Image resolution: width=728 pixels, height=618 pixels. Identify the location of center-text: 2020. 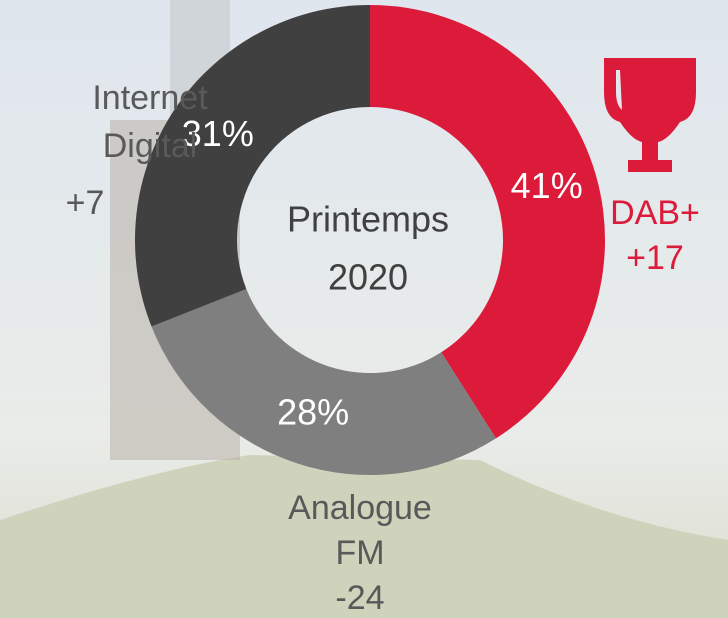
(368, 277).